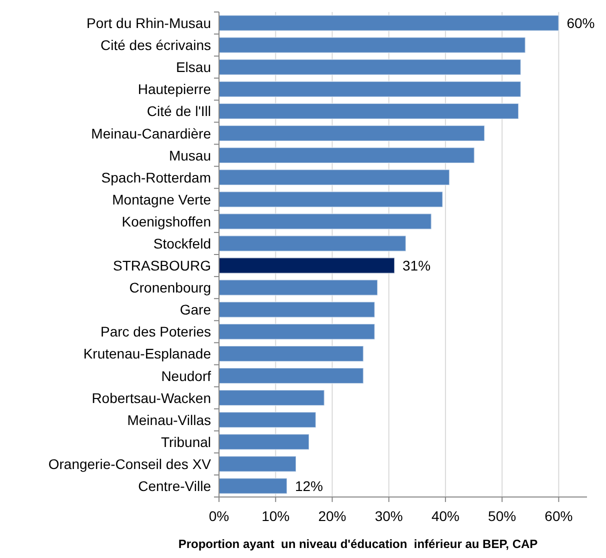  What do you see at coordinates (182, 243) in the screenshot?
I see `y-tick-label: Stockfeld` at bounding box center [182, 243].